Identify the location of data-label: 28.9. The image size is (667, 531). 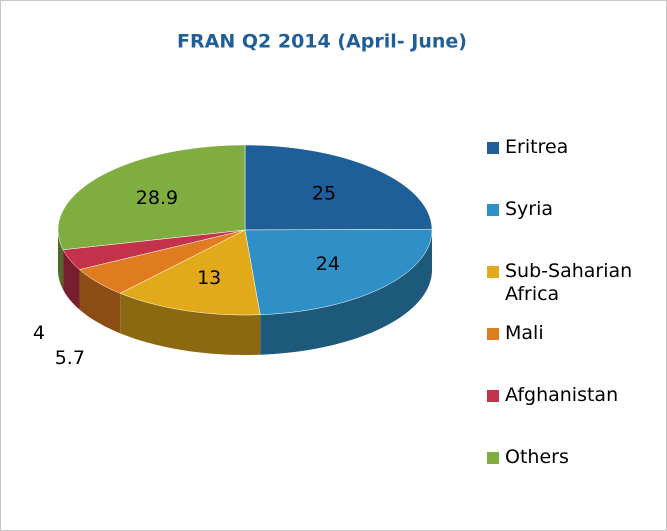
(157, 198).